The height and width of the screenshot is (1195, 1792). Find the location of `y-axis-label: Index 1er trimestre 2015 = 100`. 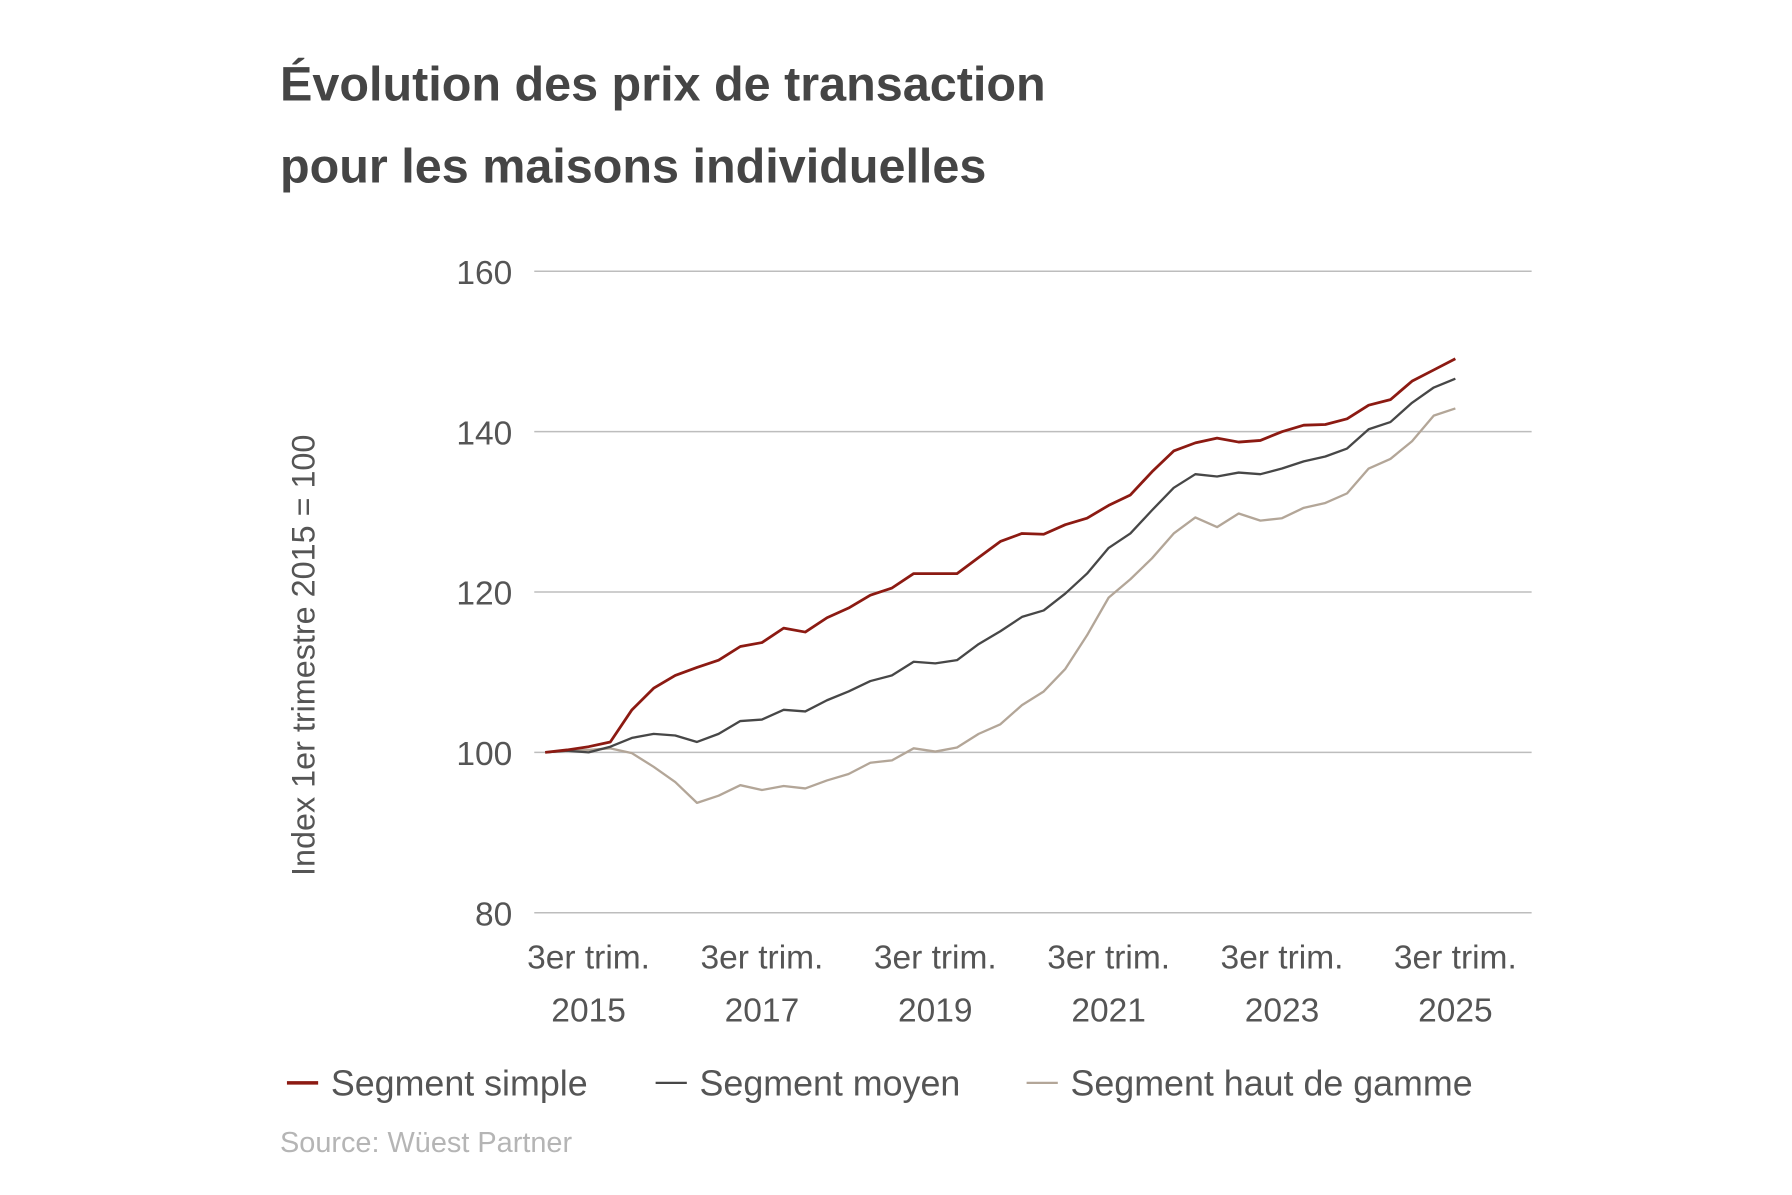

y-axis-label: Index 1er trimestre 2015 = 100 is located at coordinates (304, 655).